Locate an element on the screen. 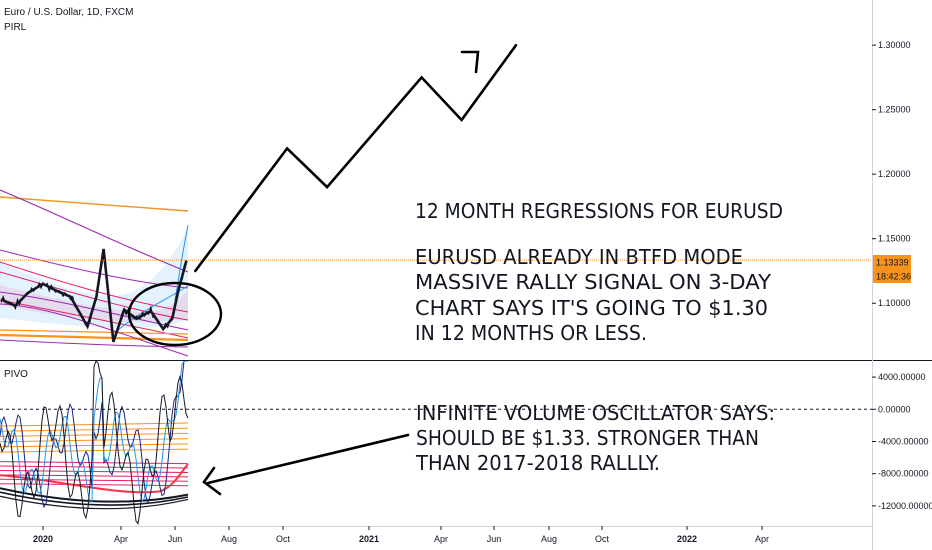 This screenshot has width=932, height=550. annotation-main-line: CHART SAYS IT'S GOING TO $1.30 is located at coordinates (591, 308).